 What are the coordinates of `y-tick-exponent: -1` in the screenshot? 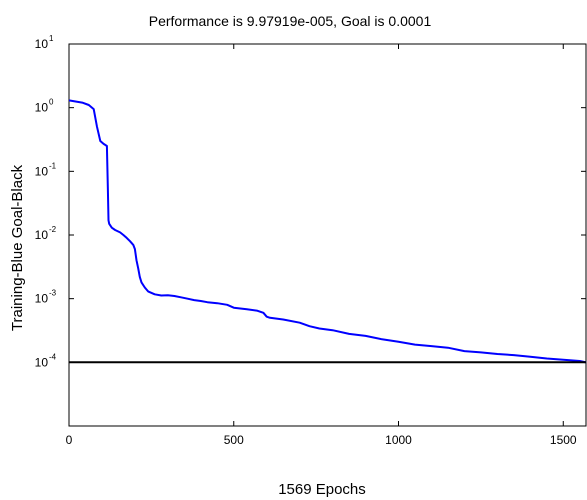 It's located at (53, 165).